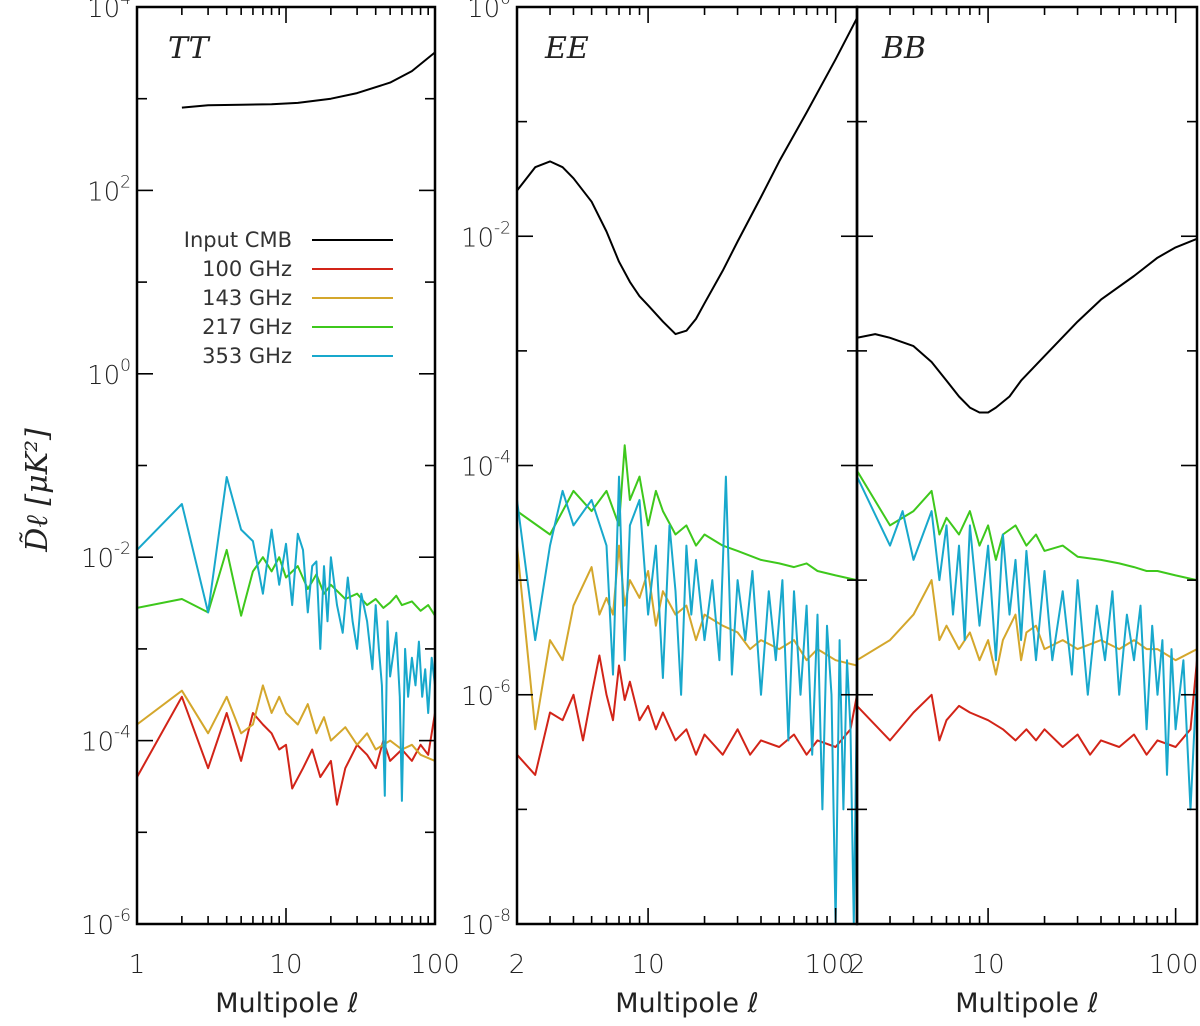 This screenshot has height=1026, width=1200. Describe the element at coordinates (308, 80) in the screenshot. I see `series-input-cmb-tt` at that location.